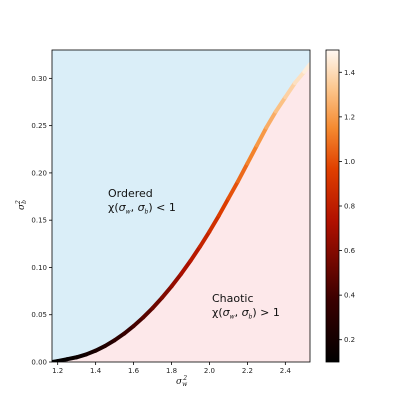 The width and height of the screenshot is (415, 415). What do you see at coordinates (350, 296) in the screenshot?
I see `colorbar-tick-label: 0.4` at bounding box center [350, 296].